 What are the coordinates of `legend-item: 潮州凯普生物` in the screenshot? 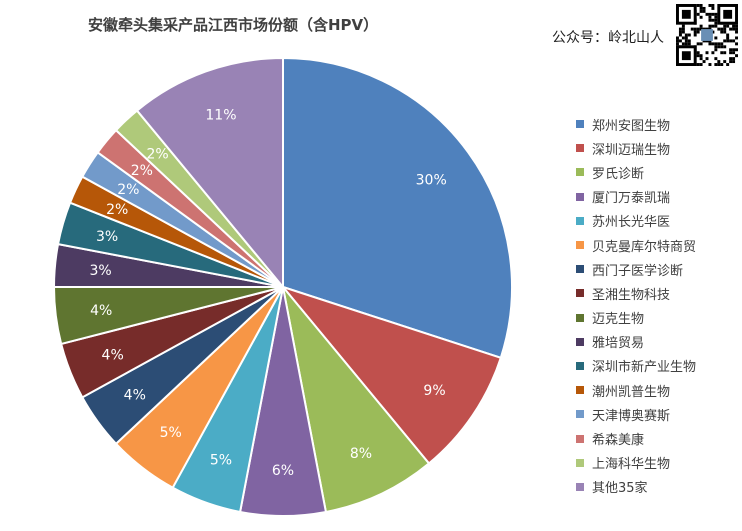 It's located at (636, 390).